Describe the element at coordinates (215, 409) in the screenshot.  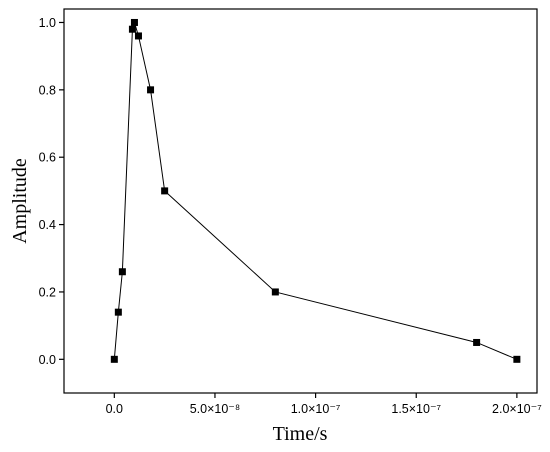
I see `x-tick-label: 5.0×10⁻⁸` at that location.